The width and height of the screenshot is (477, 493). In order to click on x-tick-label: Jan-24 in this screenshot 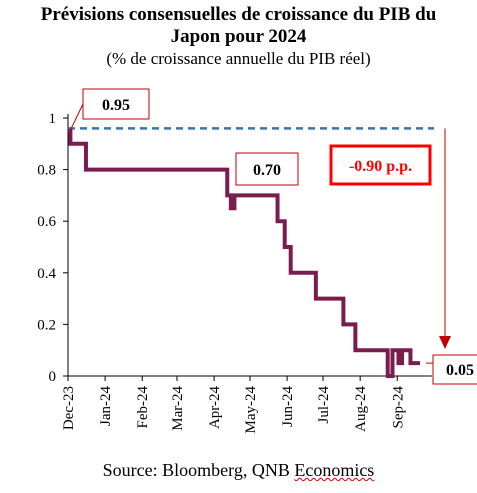, I will do `click(106, 406)`.